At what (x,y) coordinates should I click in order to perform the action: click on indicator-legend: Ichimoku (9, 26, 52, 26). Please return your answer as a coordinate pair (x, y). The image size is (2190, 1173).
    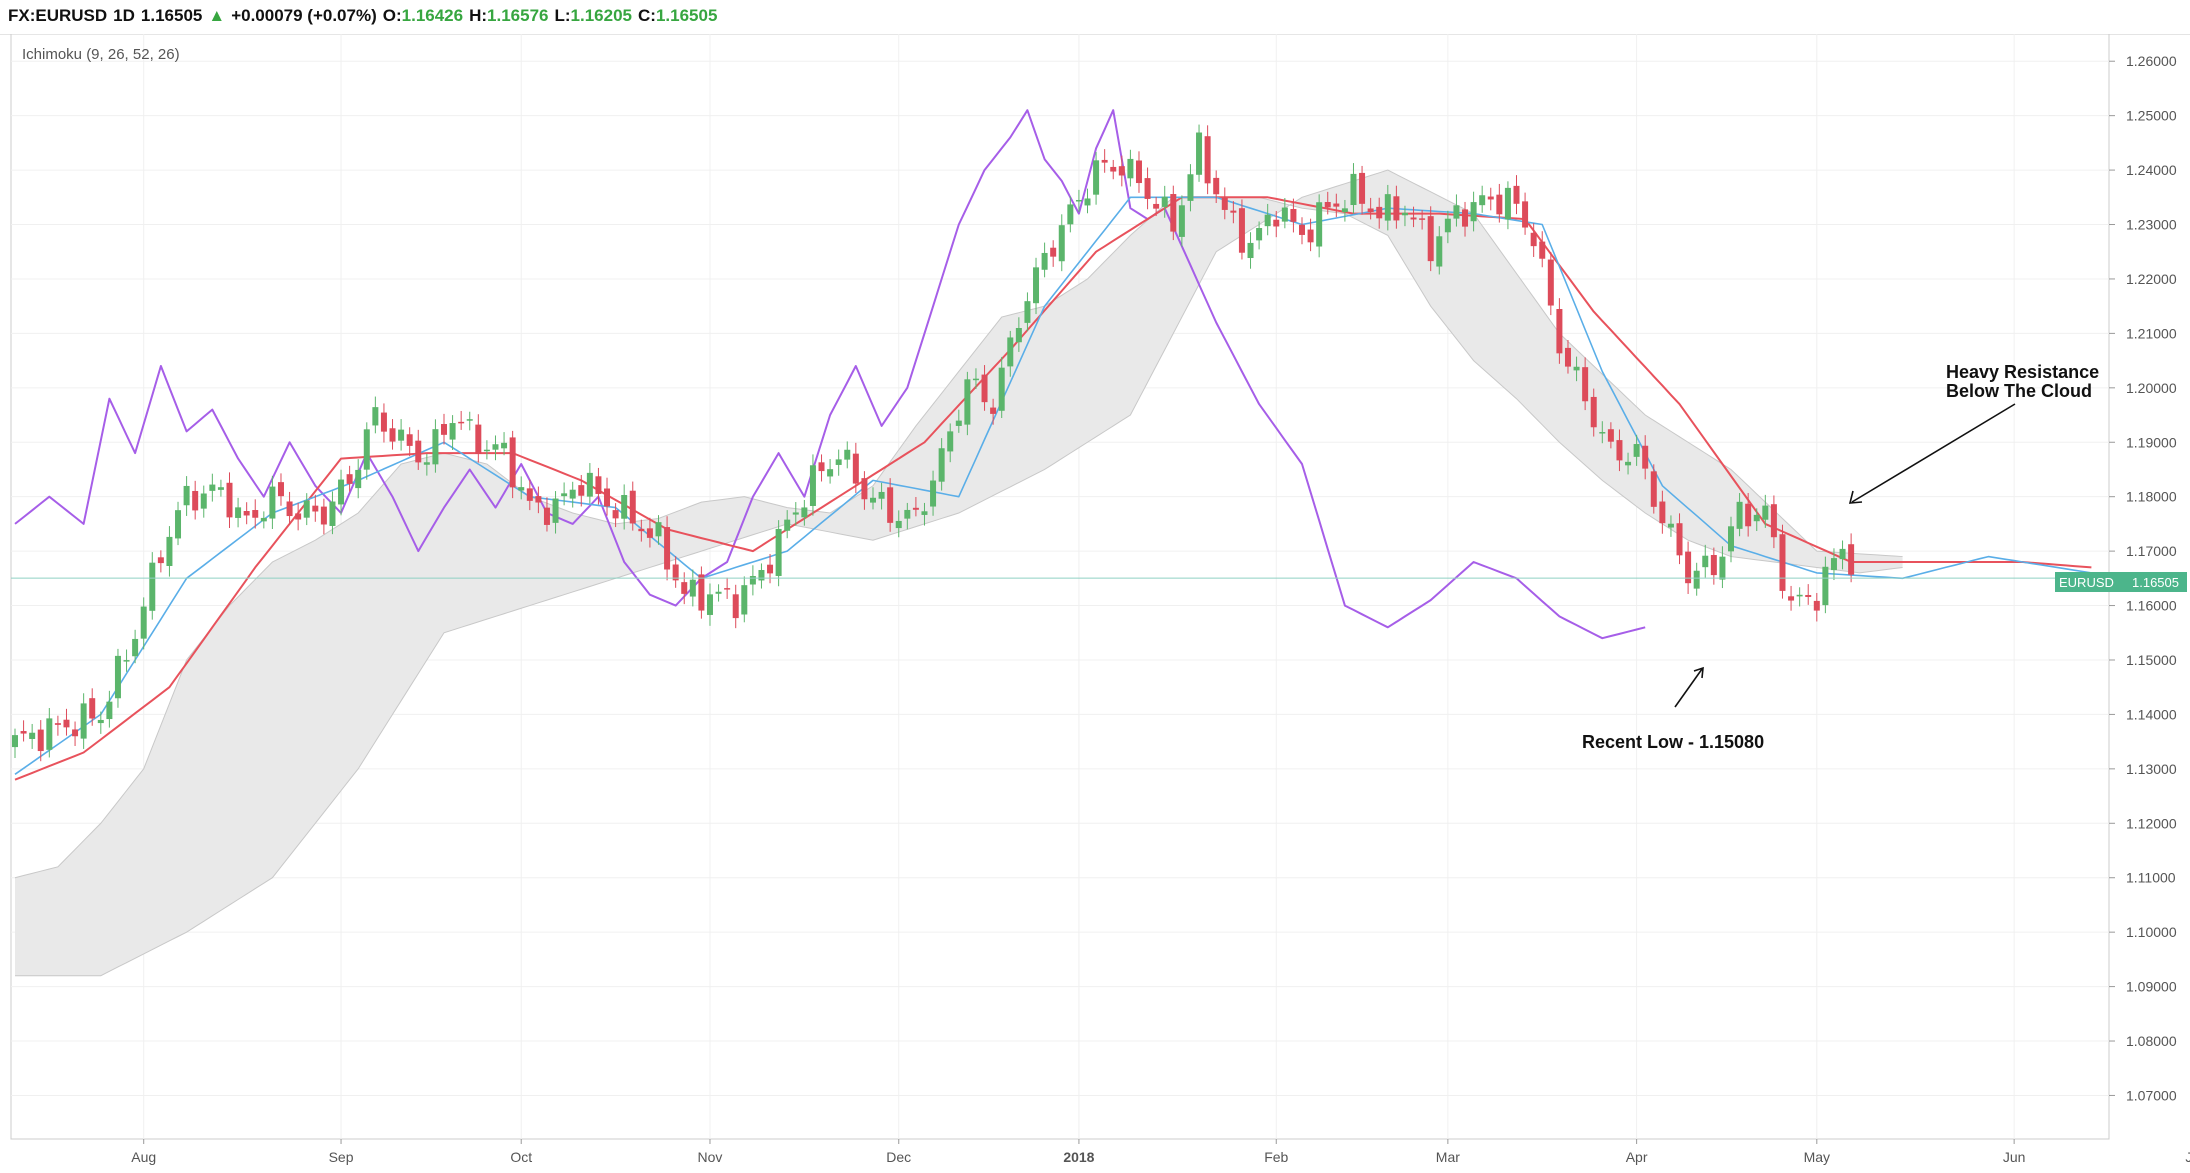
    Looking at the image, I should click on (101, 54).